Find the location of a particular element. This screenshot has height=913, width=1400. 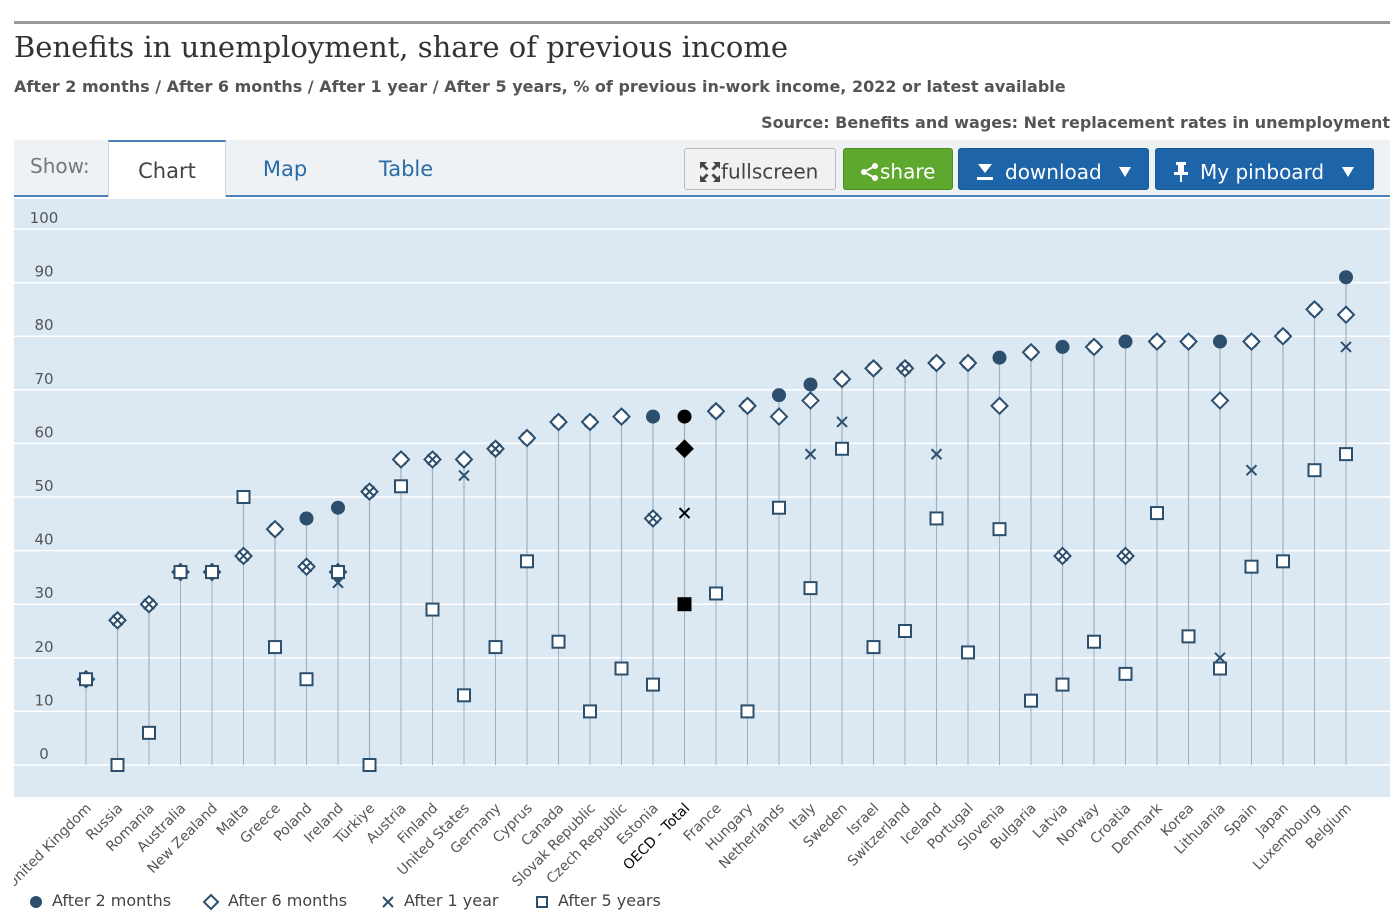

x-tick-label: Spain is located at coordinates (1240, 820).